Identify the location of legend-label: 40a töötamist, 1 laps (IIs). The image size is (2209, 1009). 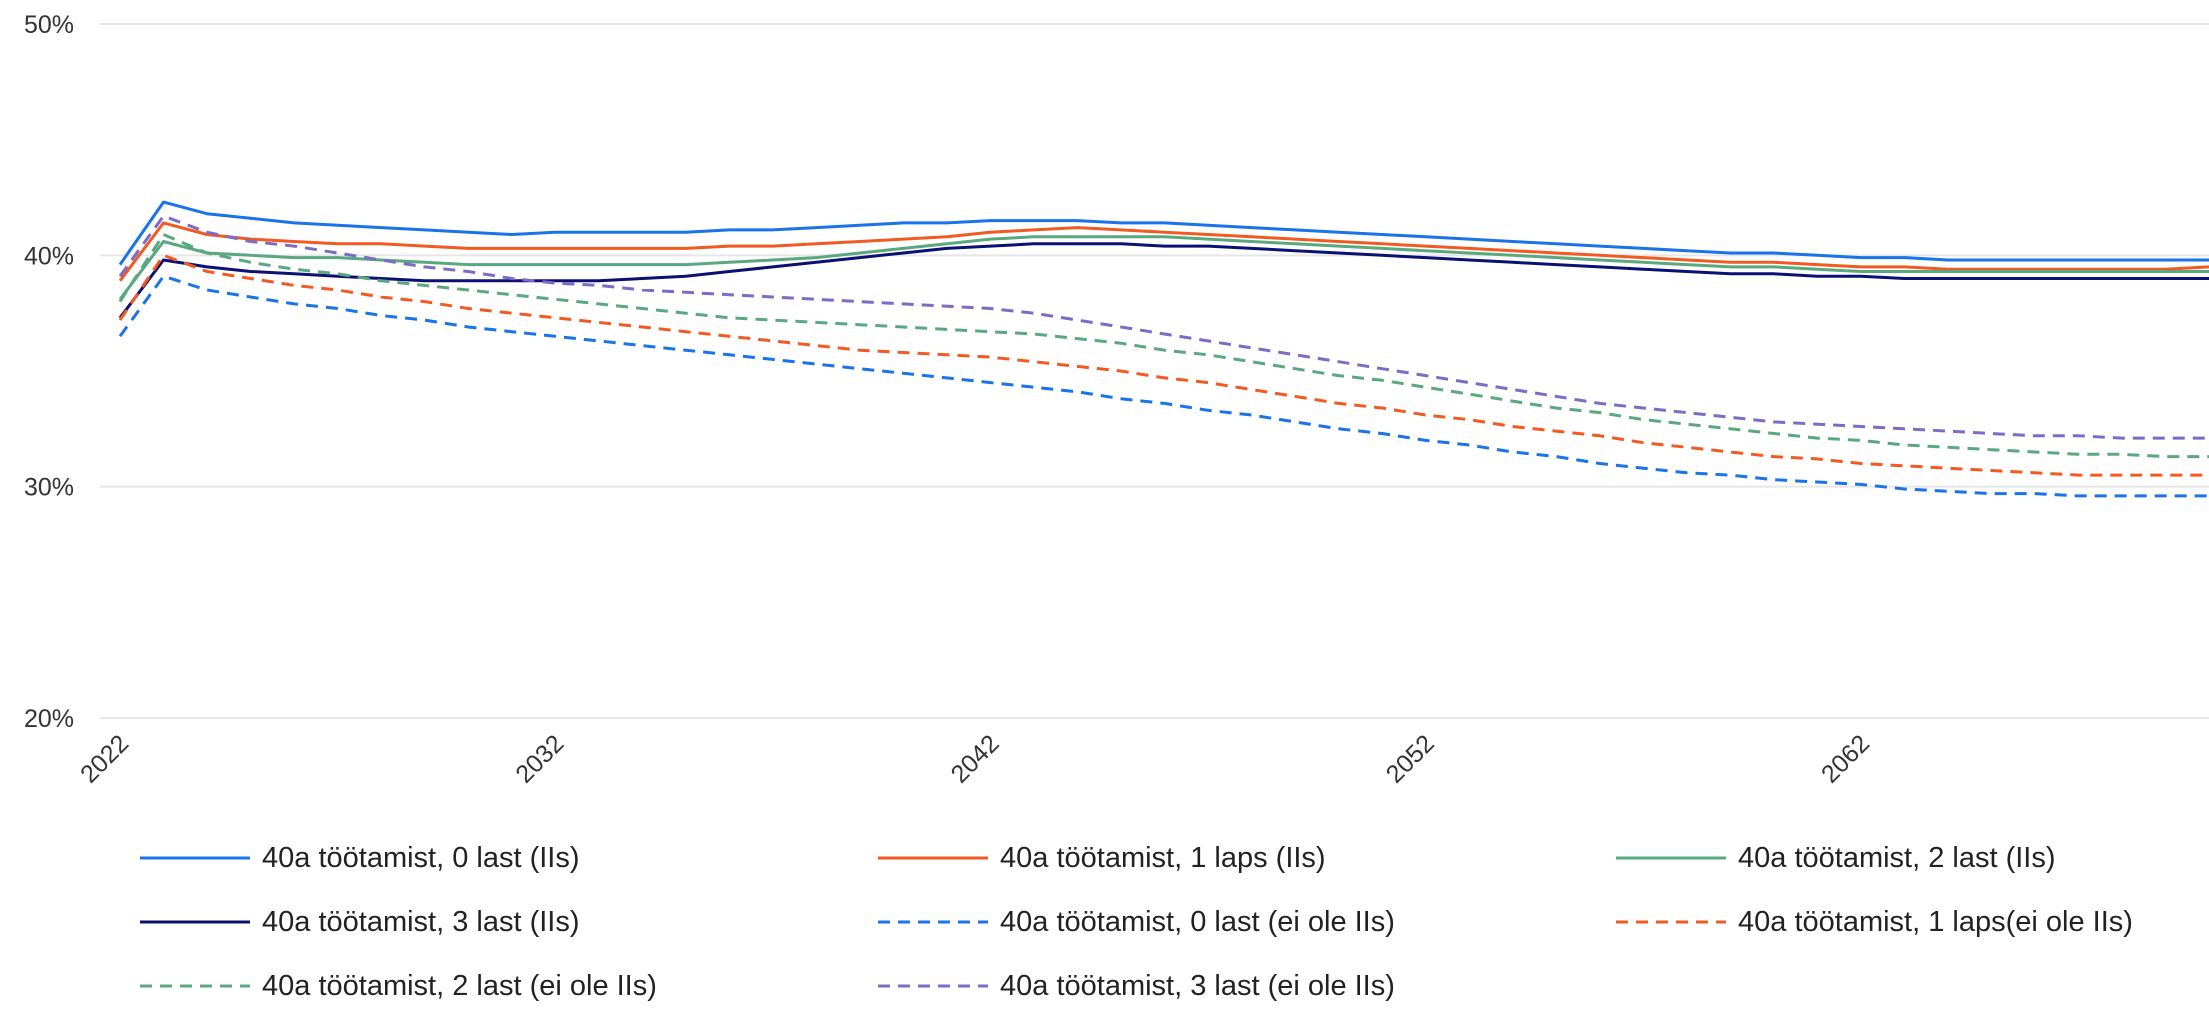
(1163, 857).